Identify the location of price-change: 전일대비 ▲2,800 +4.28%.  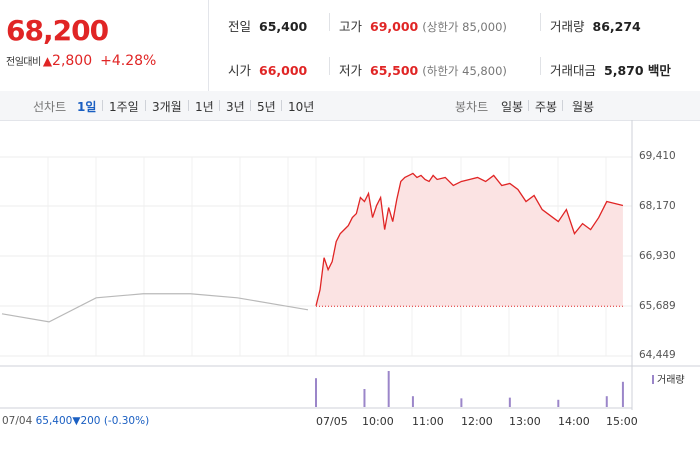
(81, 61).